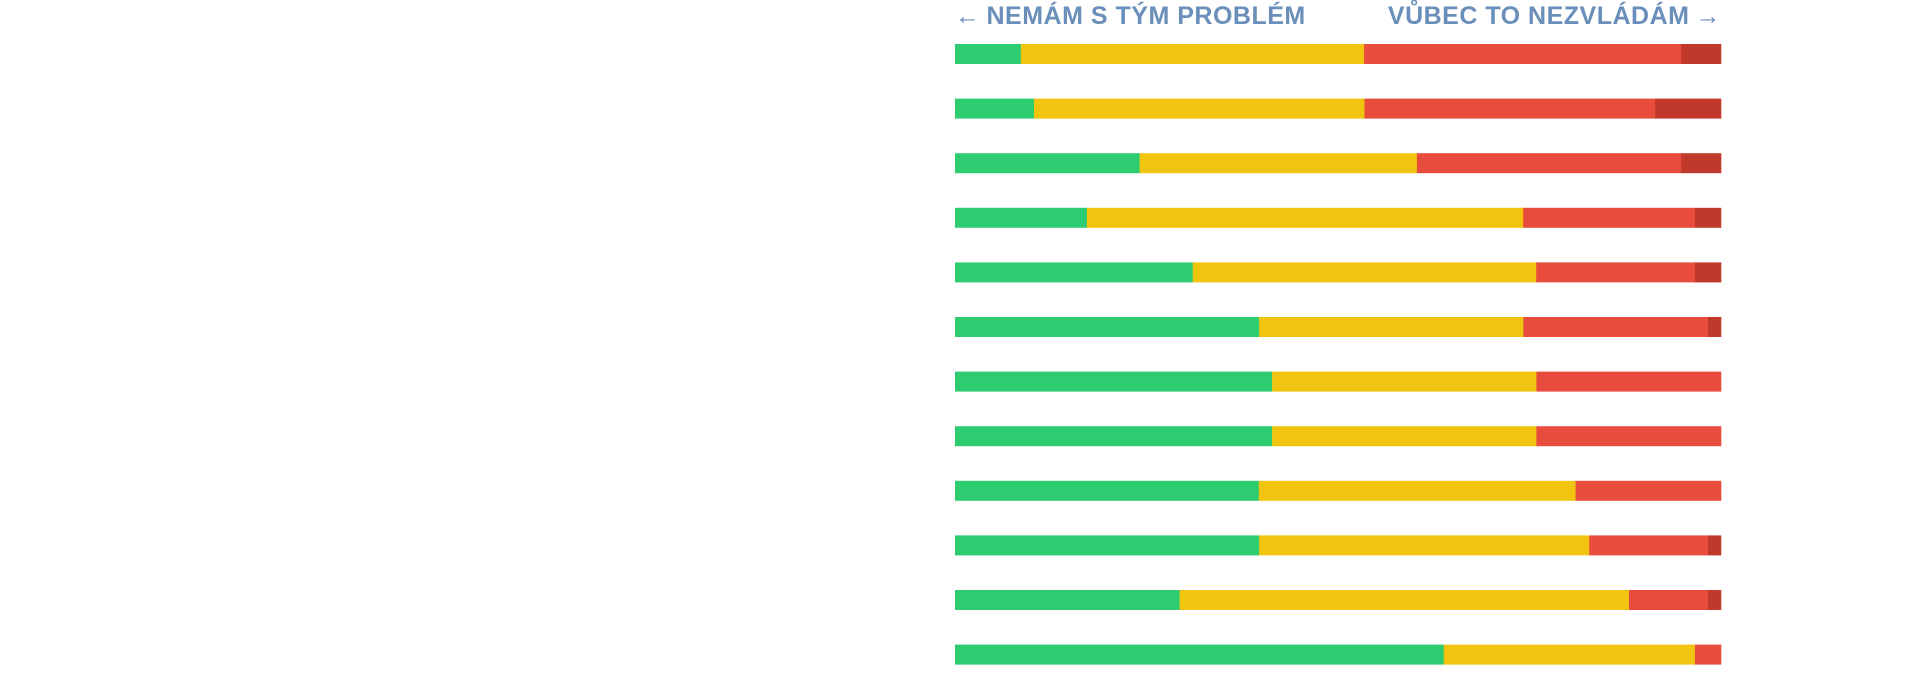 The height and width of the screenshot is (676, 1920). I want to click on axis-label-left: ← NEMÁM S TÝM PROBLÉM, so click(1130, 15).